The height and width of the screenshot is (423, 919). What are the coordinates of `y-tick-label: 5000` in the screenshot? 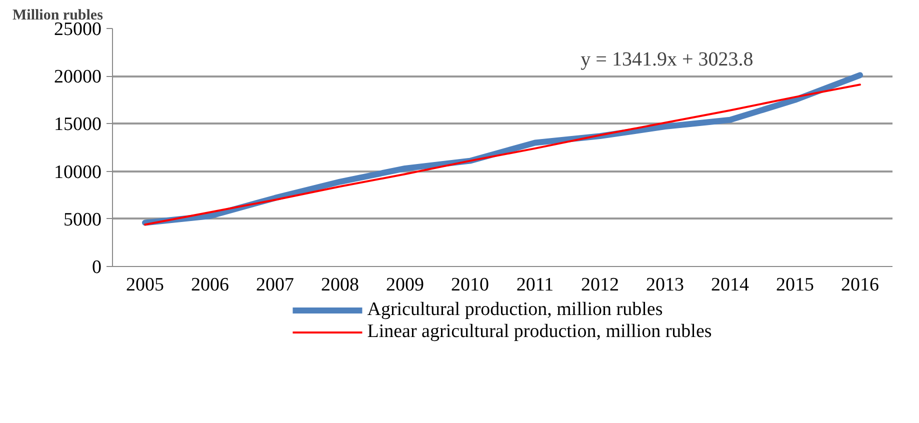 It's located at (83, 219).